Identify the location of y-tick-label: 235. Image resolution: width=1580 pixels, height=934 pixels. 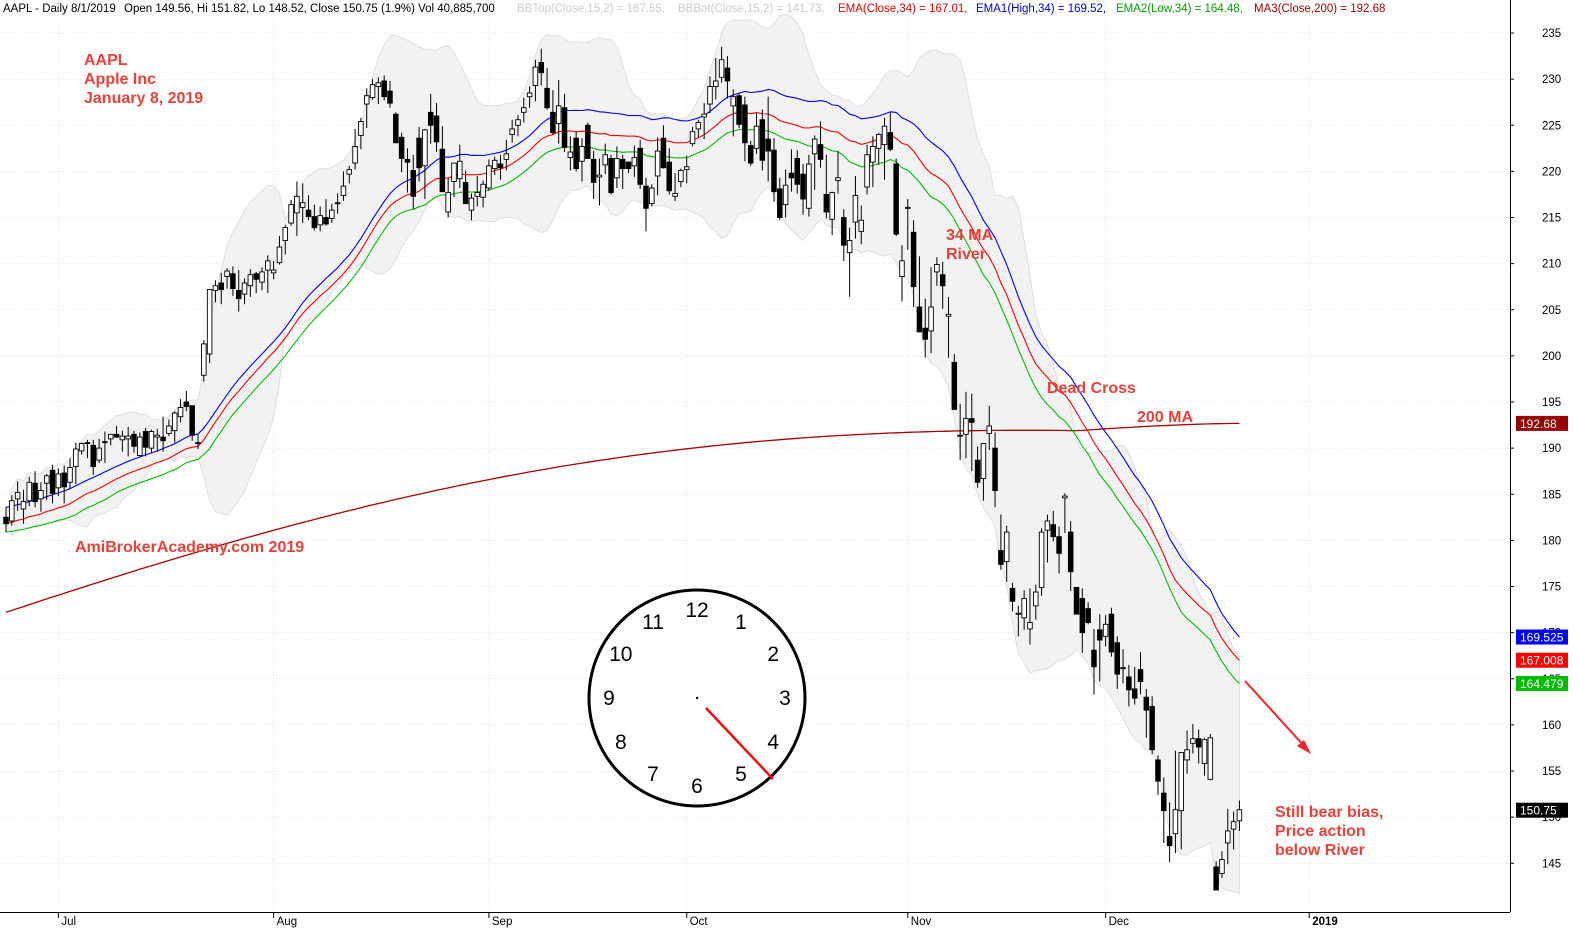
(1551, 34).